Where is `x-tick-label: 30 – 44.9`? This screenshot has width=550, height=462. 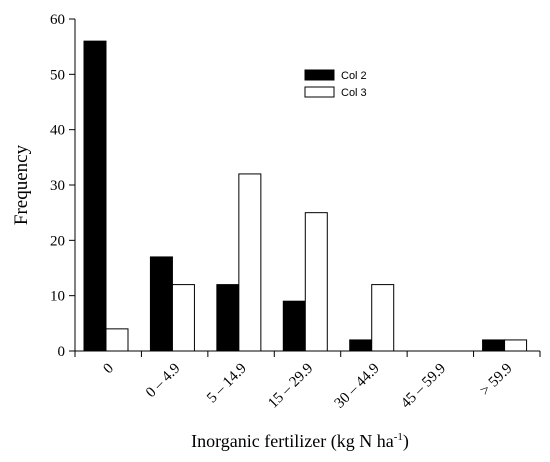
x-tick-label: 30 – 44.9 is located at coordinates (357, 386).